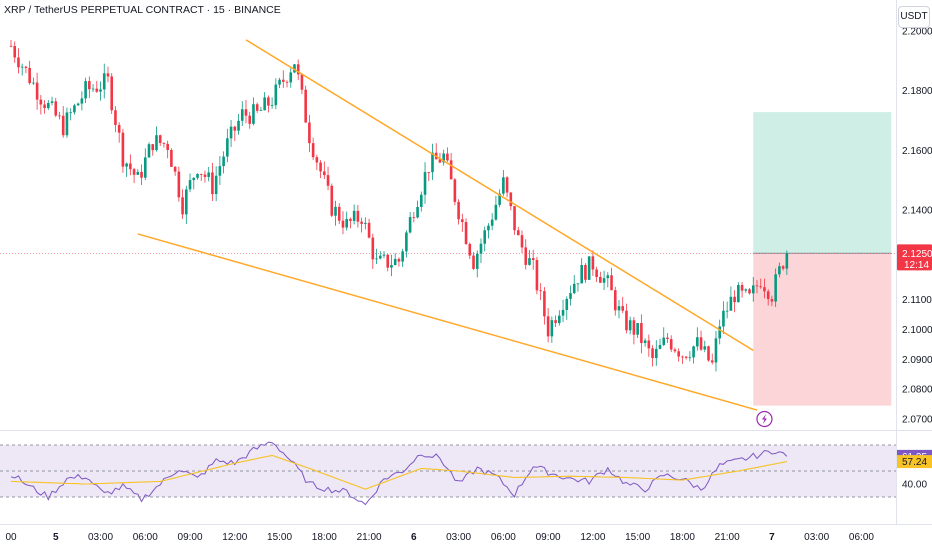 The height and width of the screenshot is (550, 932). I want to click on price-tick-label: 2.1400, so click(917, 211).